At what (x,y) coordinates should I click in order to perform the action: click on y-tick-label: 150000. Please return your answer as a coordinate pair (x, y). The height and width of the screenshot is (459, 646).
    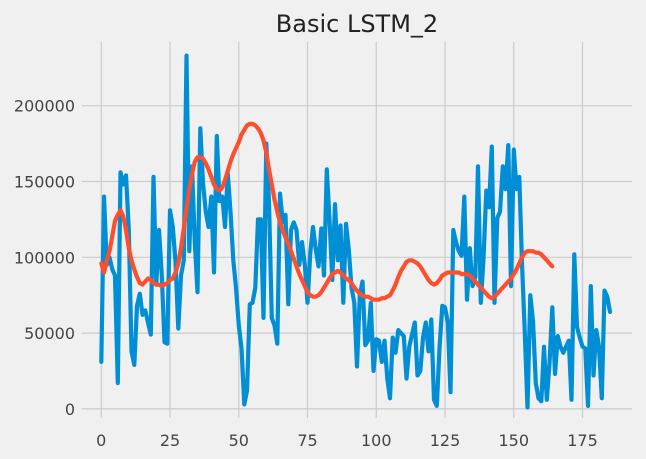
    Looking at the image, I should click on (44, 181).